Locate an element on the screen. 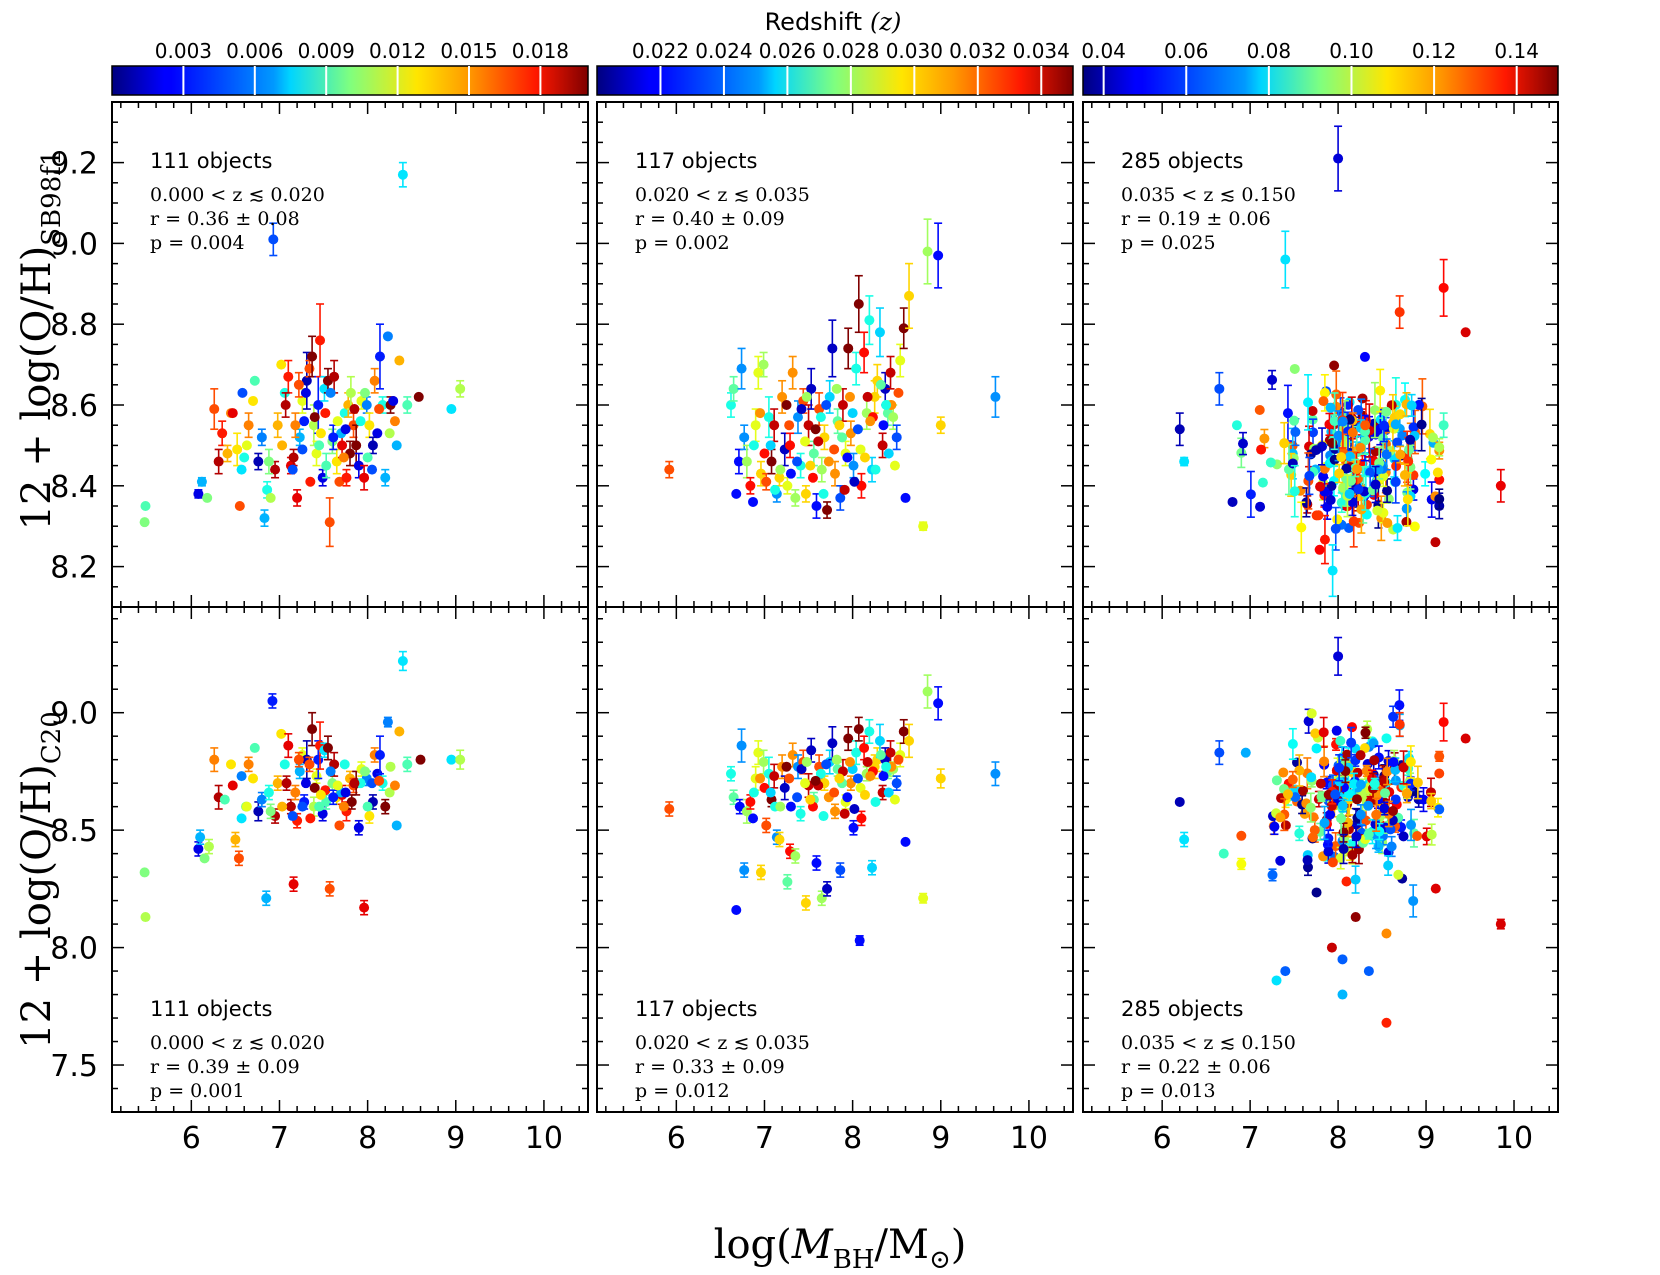 The height and width of the screenshot is (1275, 1660). z-range: 0.000 < z ≲ 0.020 is located at coordinates (237, 195).